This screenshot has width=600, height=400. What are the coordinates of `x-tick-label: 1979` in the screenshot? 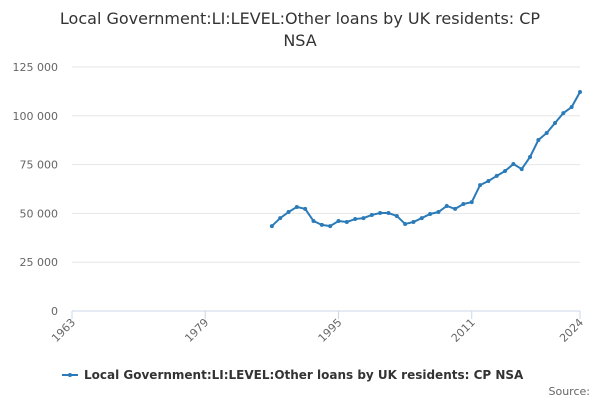 It's located at (196, 330).